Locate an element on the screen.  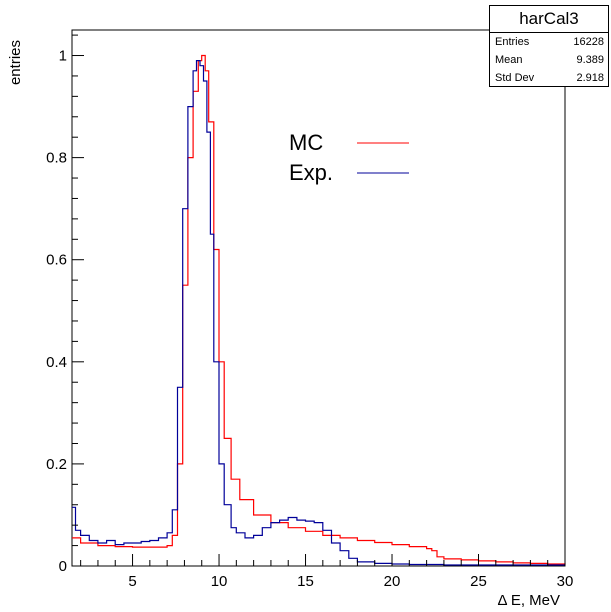
stats-title: harCal3 is located at coordinates (549, 19).